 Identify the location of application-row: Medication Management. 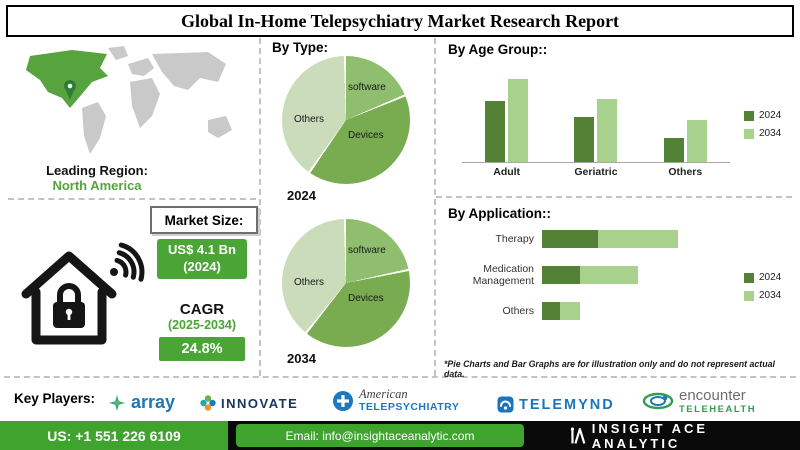
(592, 275).